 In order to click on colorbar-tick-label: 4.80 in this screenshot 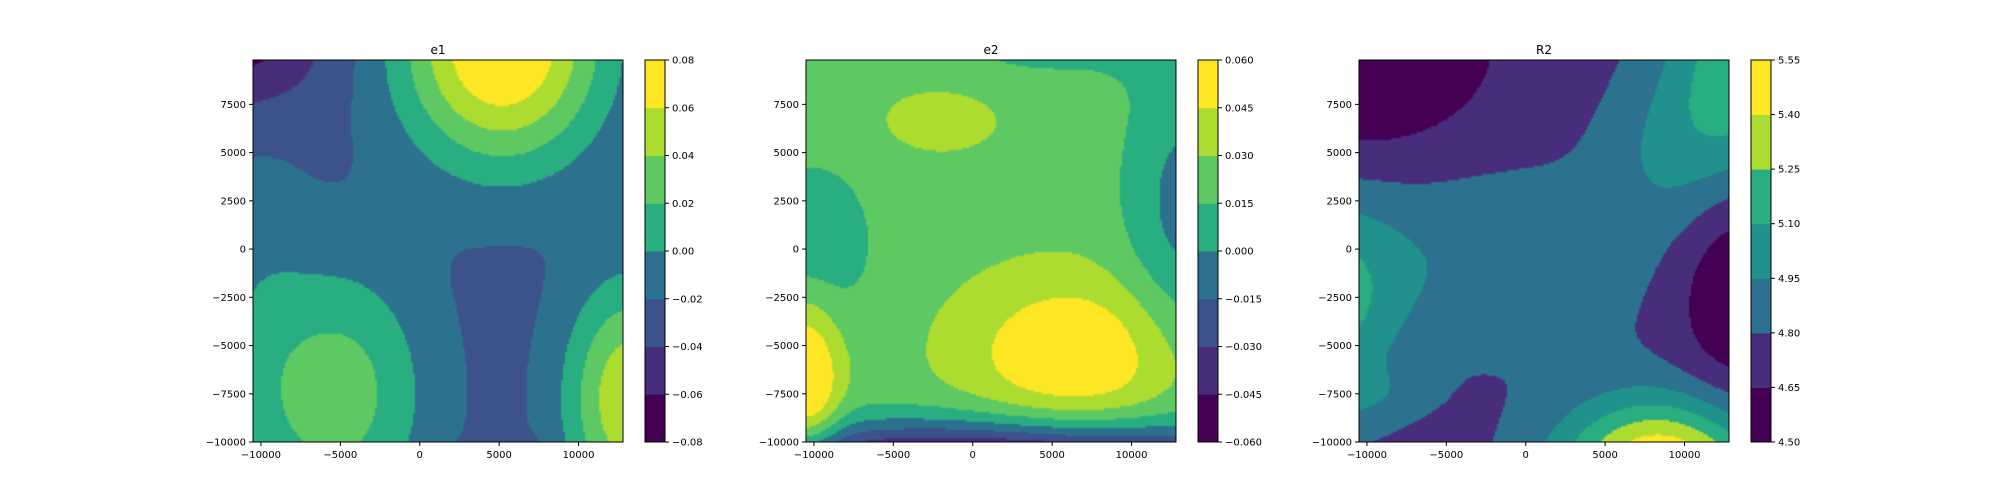, I will do `click(1789, 333)`.